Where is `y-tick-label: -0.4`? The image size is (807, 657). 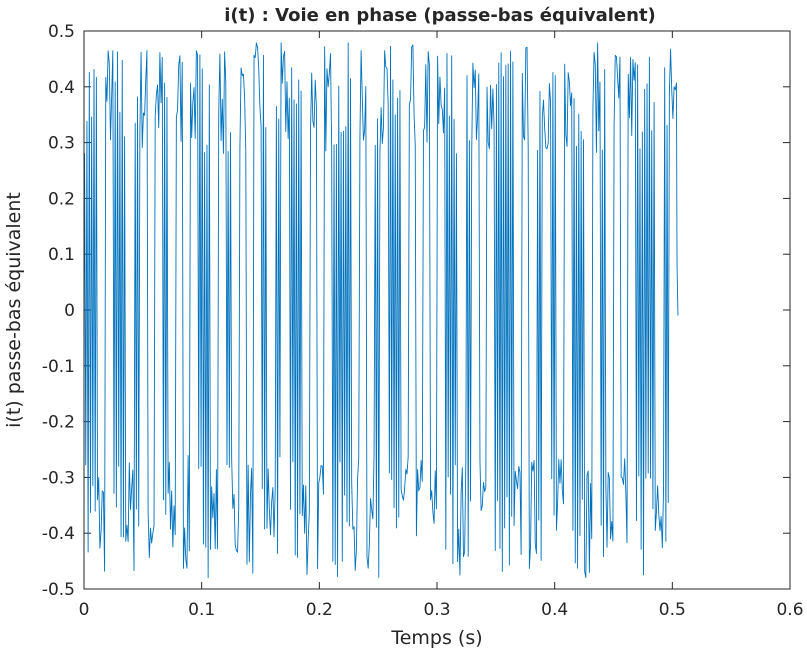 y-tick-label: -0.4 is located at coordinates (58, 534).